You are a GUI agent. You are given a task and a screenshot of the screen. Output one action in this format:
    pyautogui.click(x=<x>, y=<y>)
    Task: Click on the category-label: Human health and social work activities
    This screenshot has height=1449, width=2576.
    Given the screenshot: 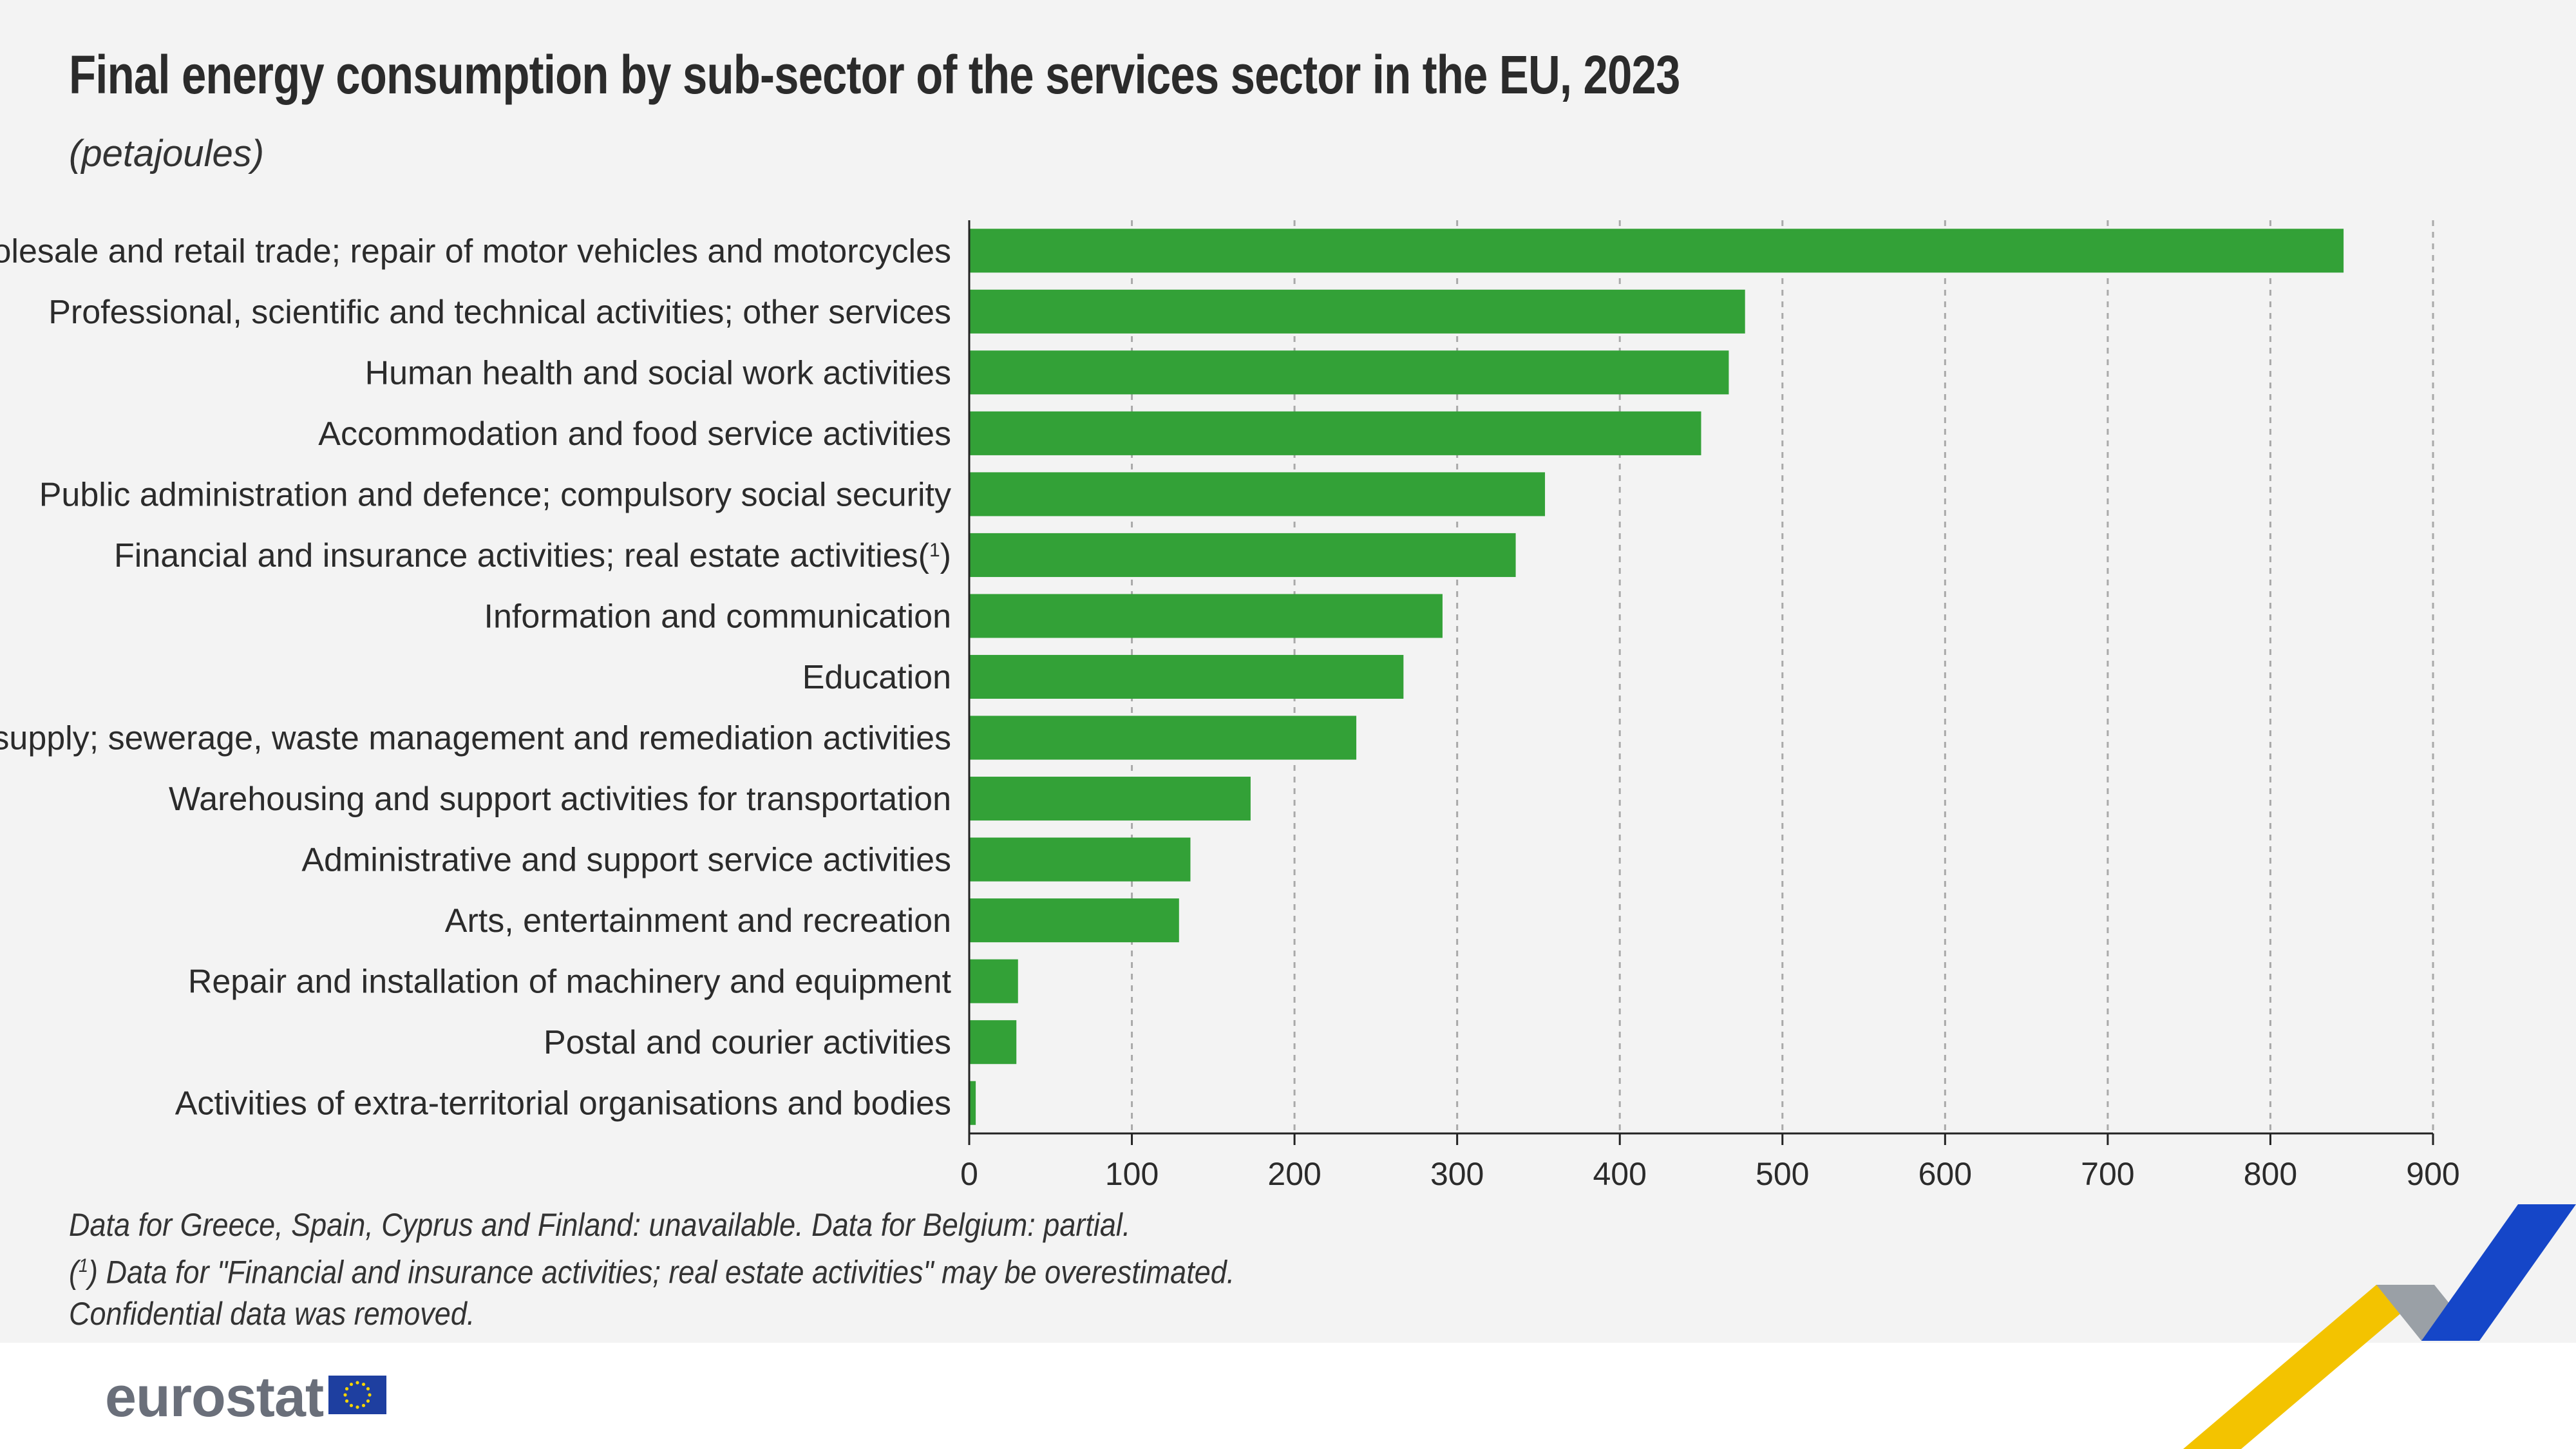 What is the action you would take?
    pyautogui.click(x=658, y=373)
    